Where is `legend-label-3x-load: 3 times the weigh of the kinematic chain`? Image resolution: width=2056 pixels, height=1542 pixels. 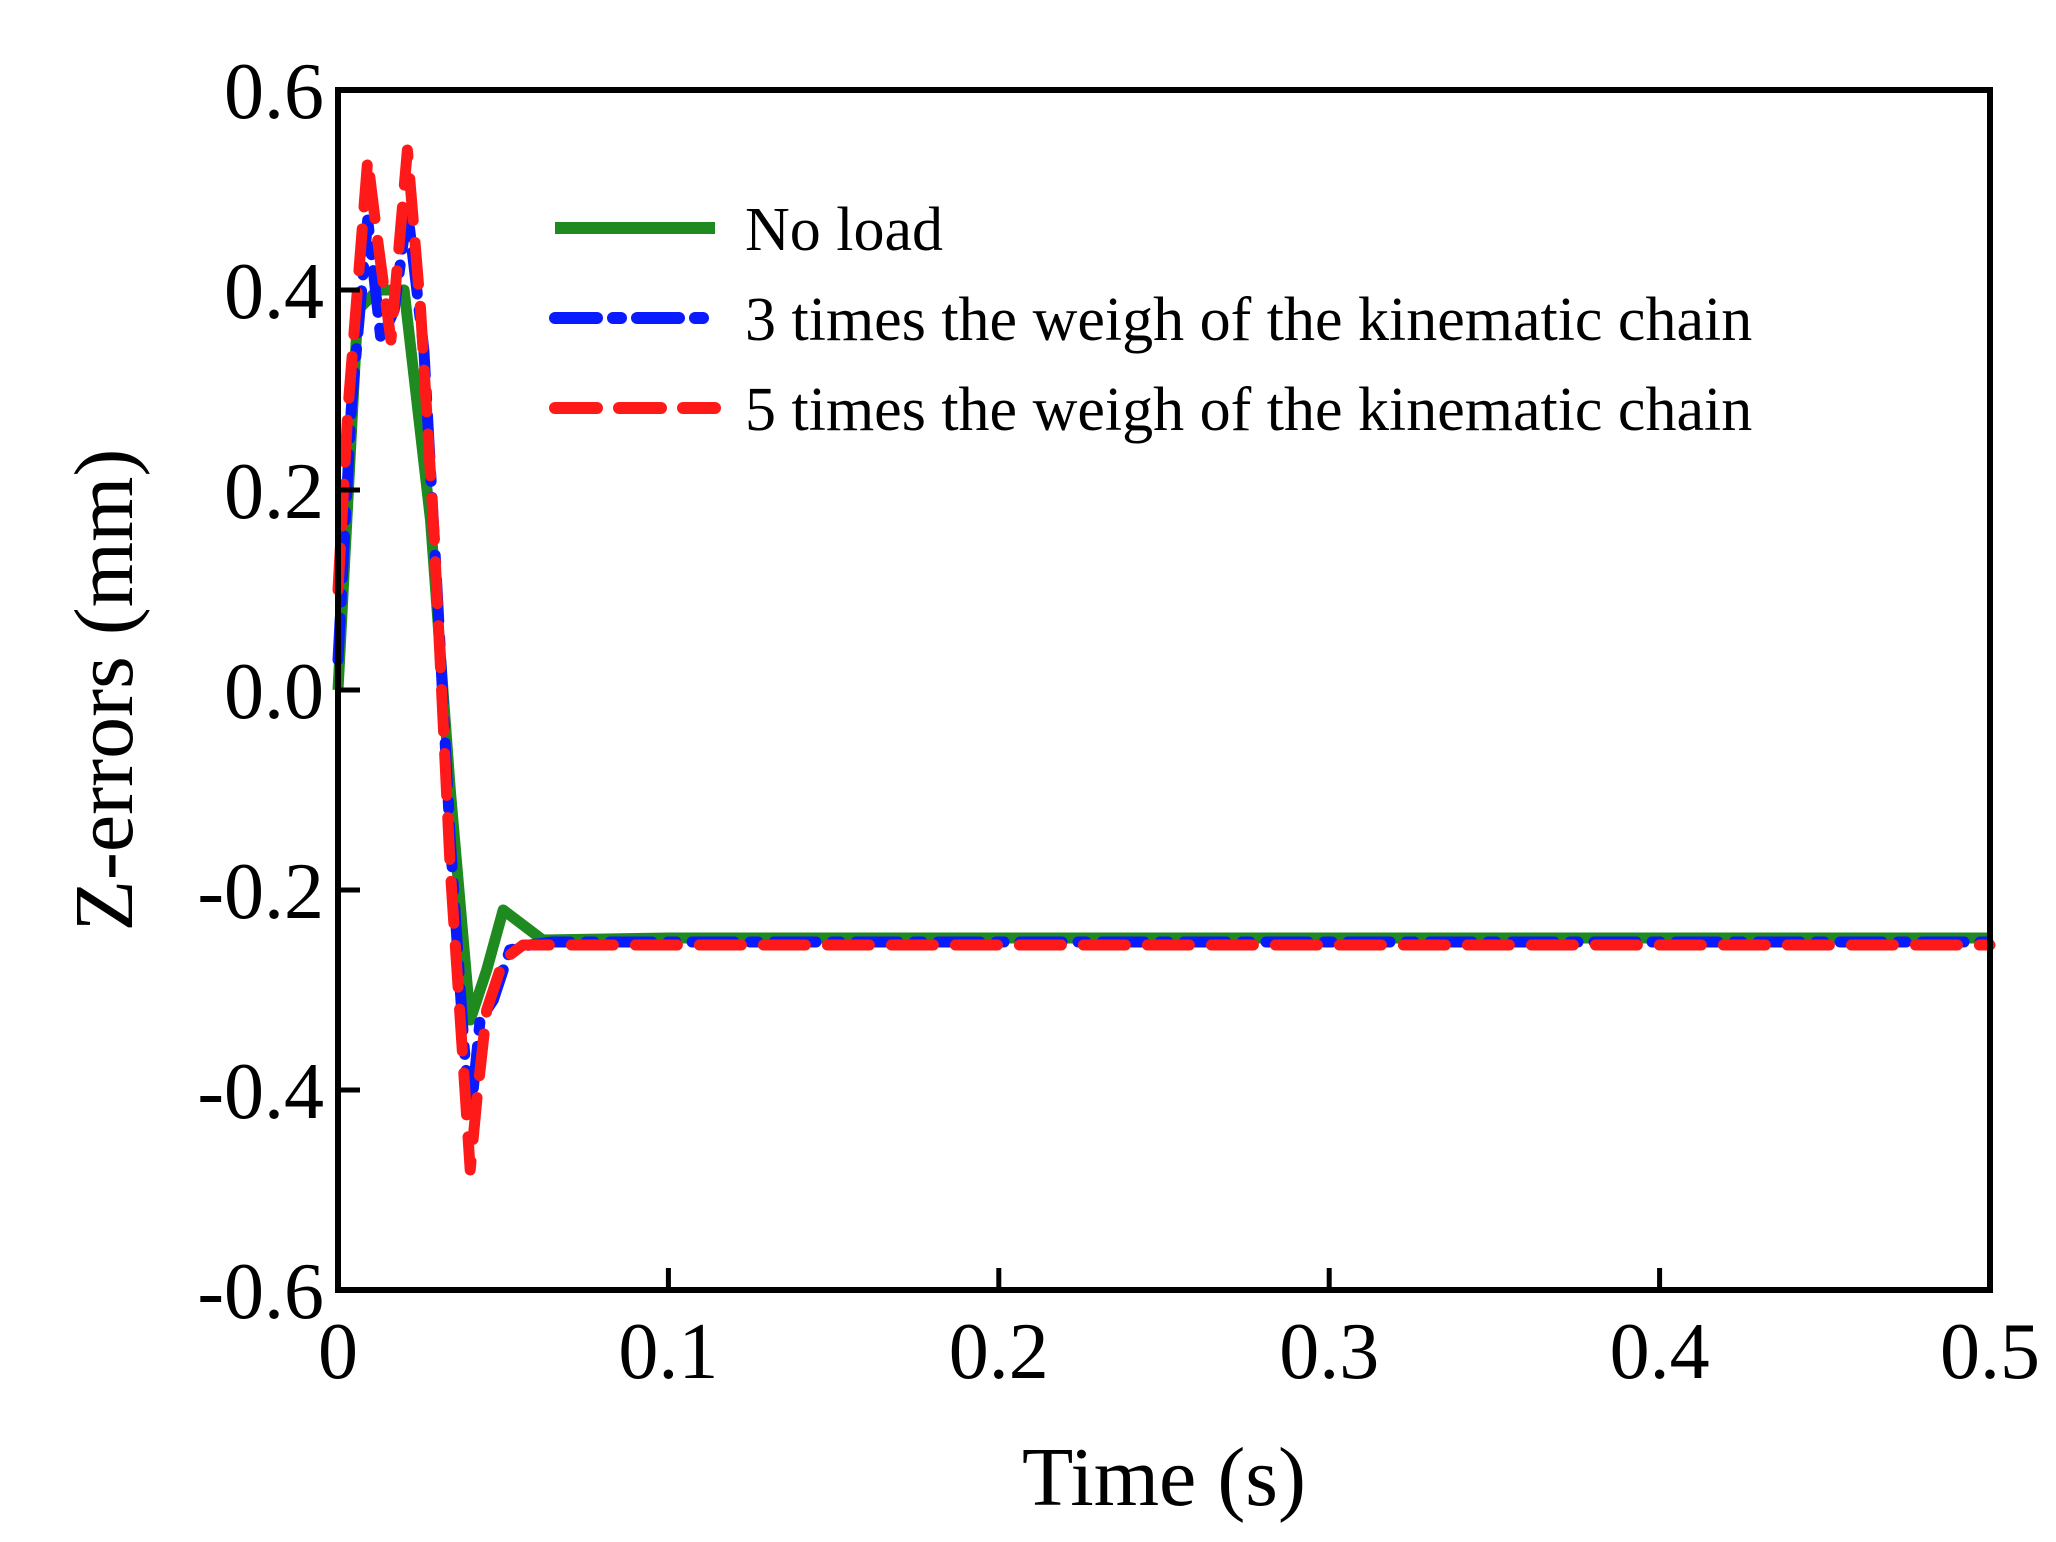 legend-label-3x-load: 3 times the weigh of the kinematic chain is located at coordinates (1248, 320).